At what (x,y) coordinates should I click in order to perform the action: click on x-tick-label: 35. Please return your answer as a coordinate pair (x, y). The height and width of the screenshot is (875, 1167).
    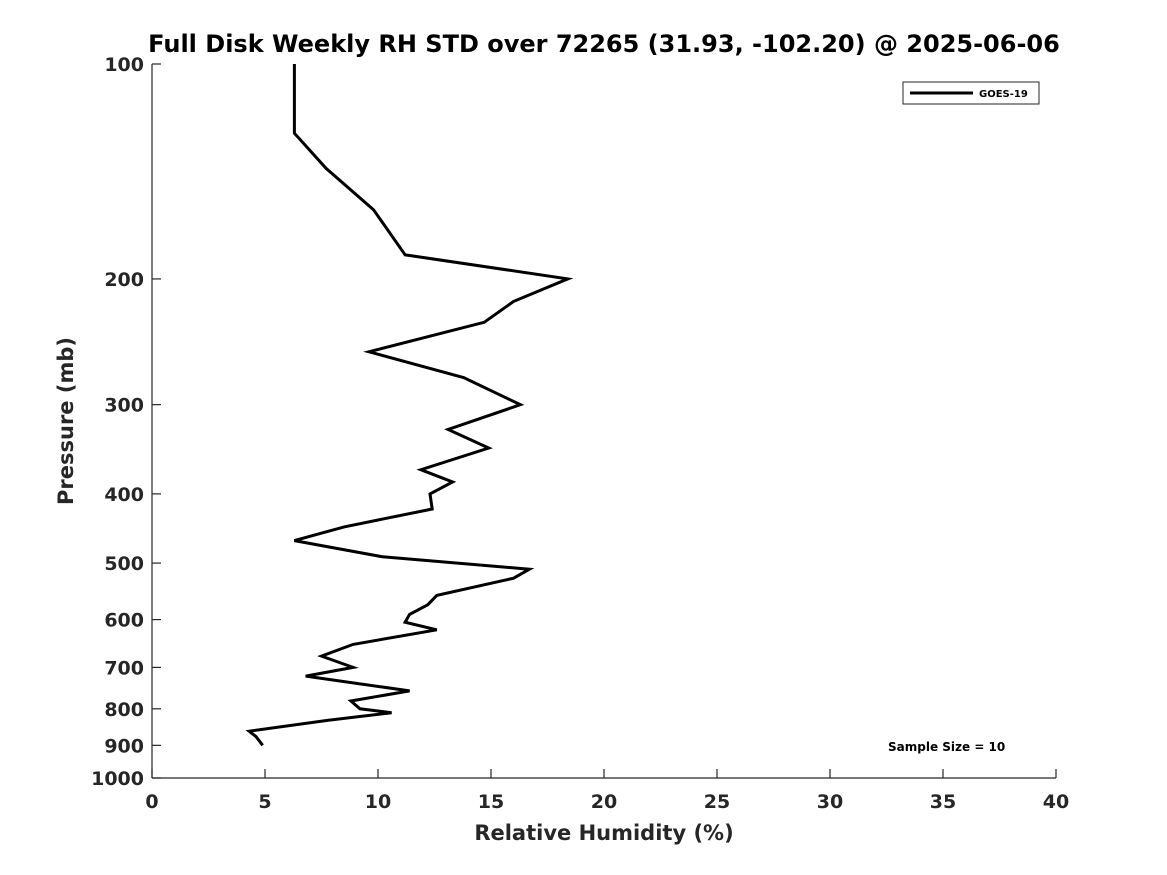
    Looking at the image, I should click on (943, 802).